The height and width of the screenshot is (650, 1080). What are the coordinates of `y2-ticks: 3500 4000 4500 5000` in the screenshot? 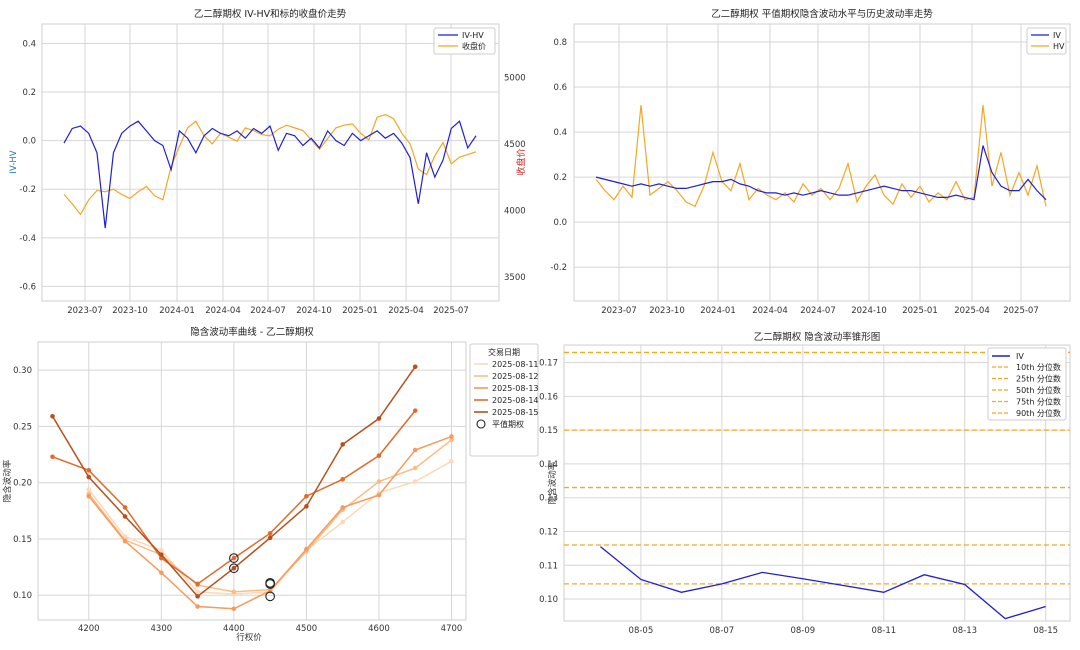 It's located at (515, 178).